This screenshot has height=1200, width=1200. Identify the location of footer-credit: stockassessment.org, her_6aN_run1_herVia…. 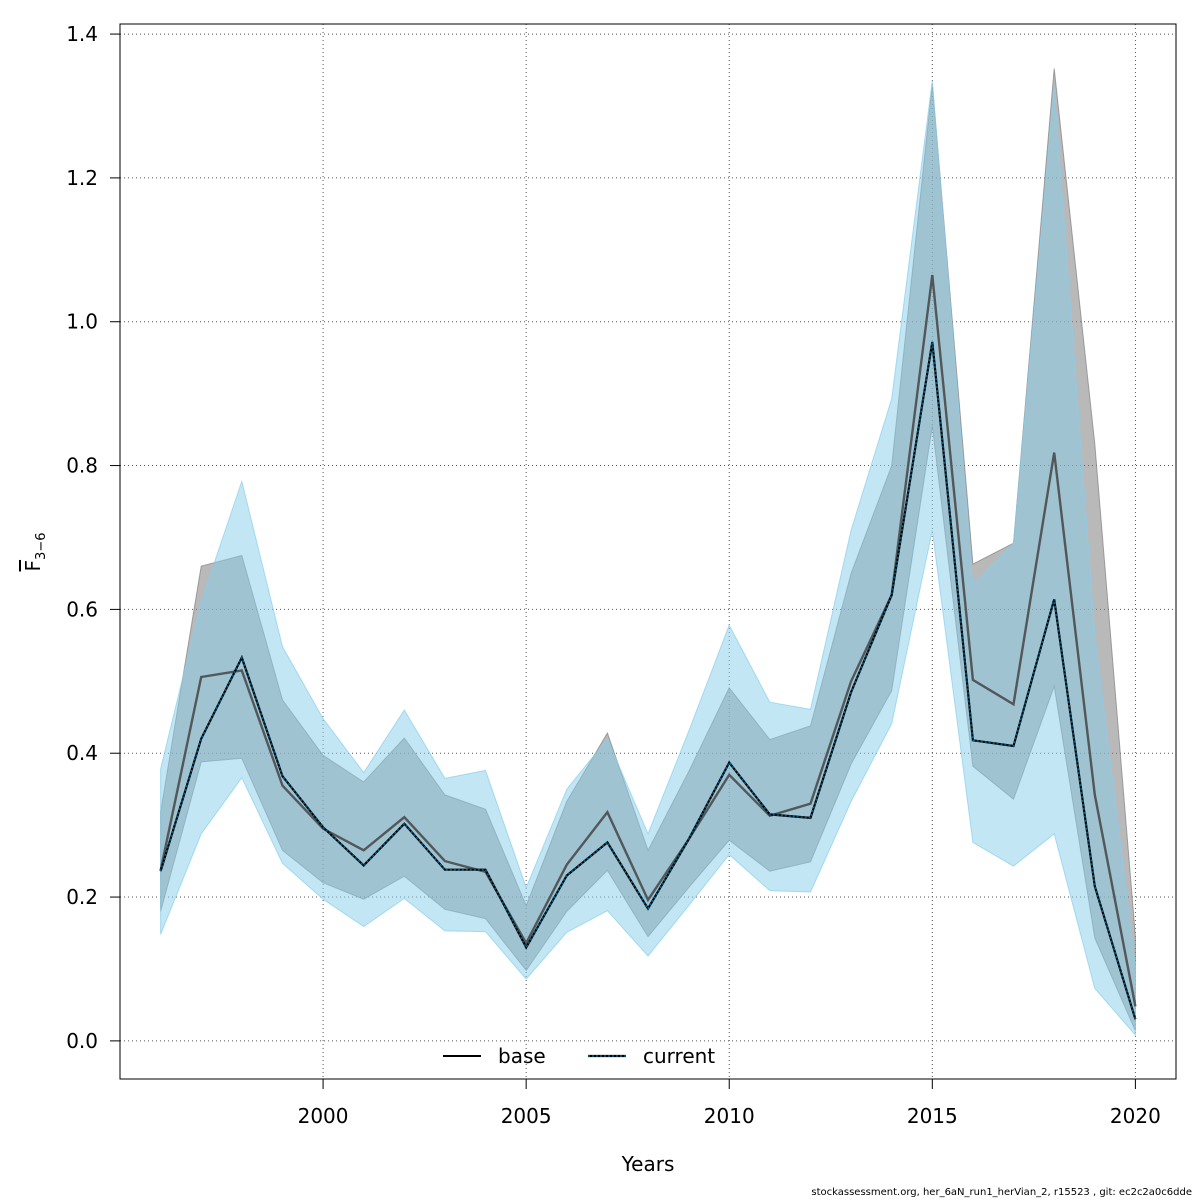
(1001, 1192).